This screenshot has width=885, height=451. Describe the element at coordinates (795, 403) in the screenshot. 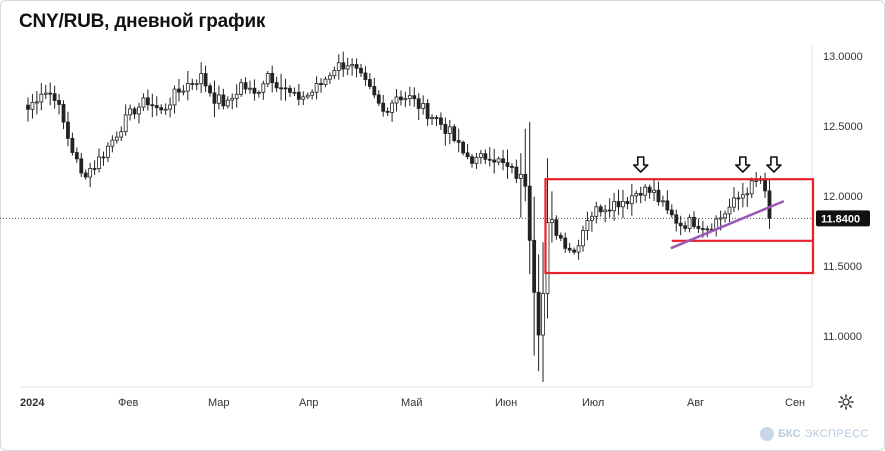

I see `x-tick-label: Сен` at that location.